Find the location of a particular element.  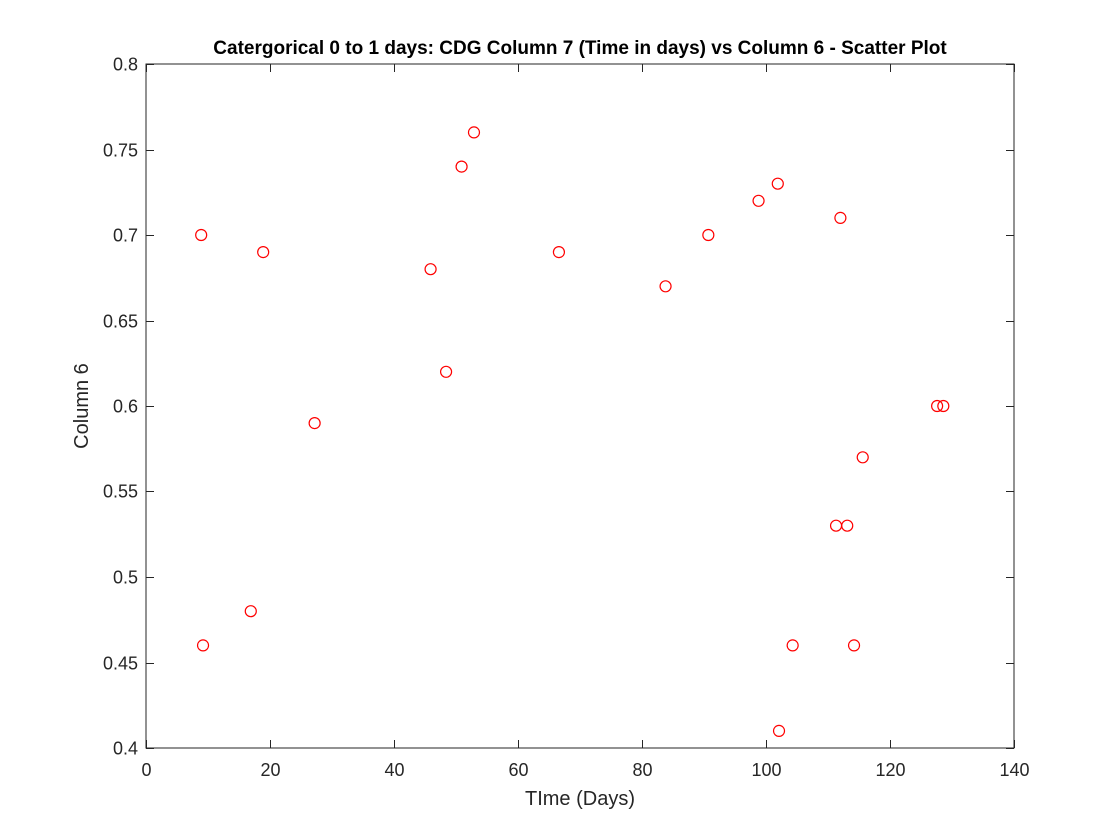

y-tick-label: 0.75 is located at coordinates (120, 151).